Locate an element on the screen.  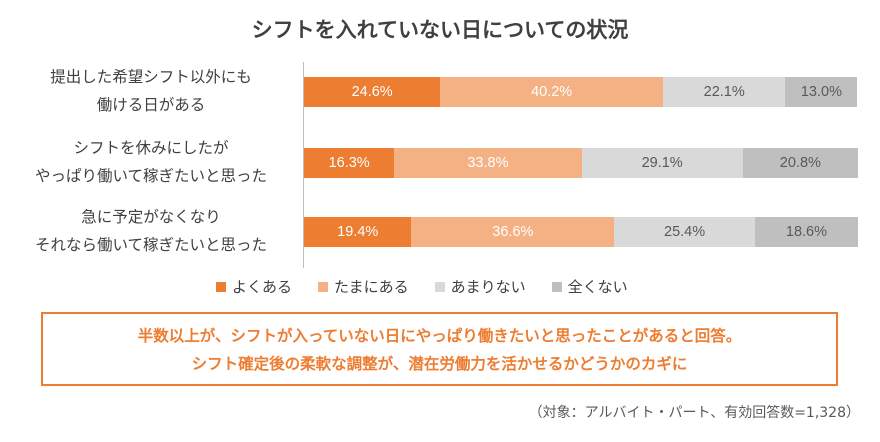
legend-item: たまにある is located at coordinates (363, 286).